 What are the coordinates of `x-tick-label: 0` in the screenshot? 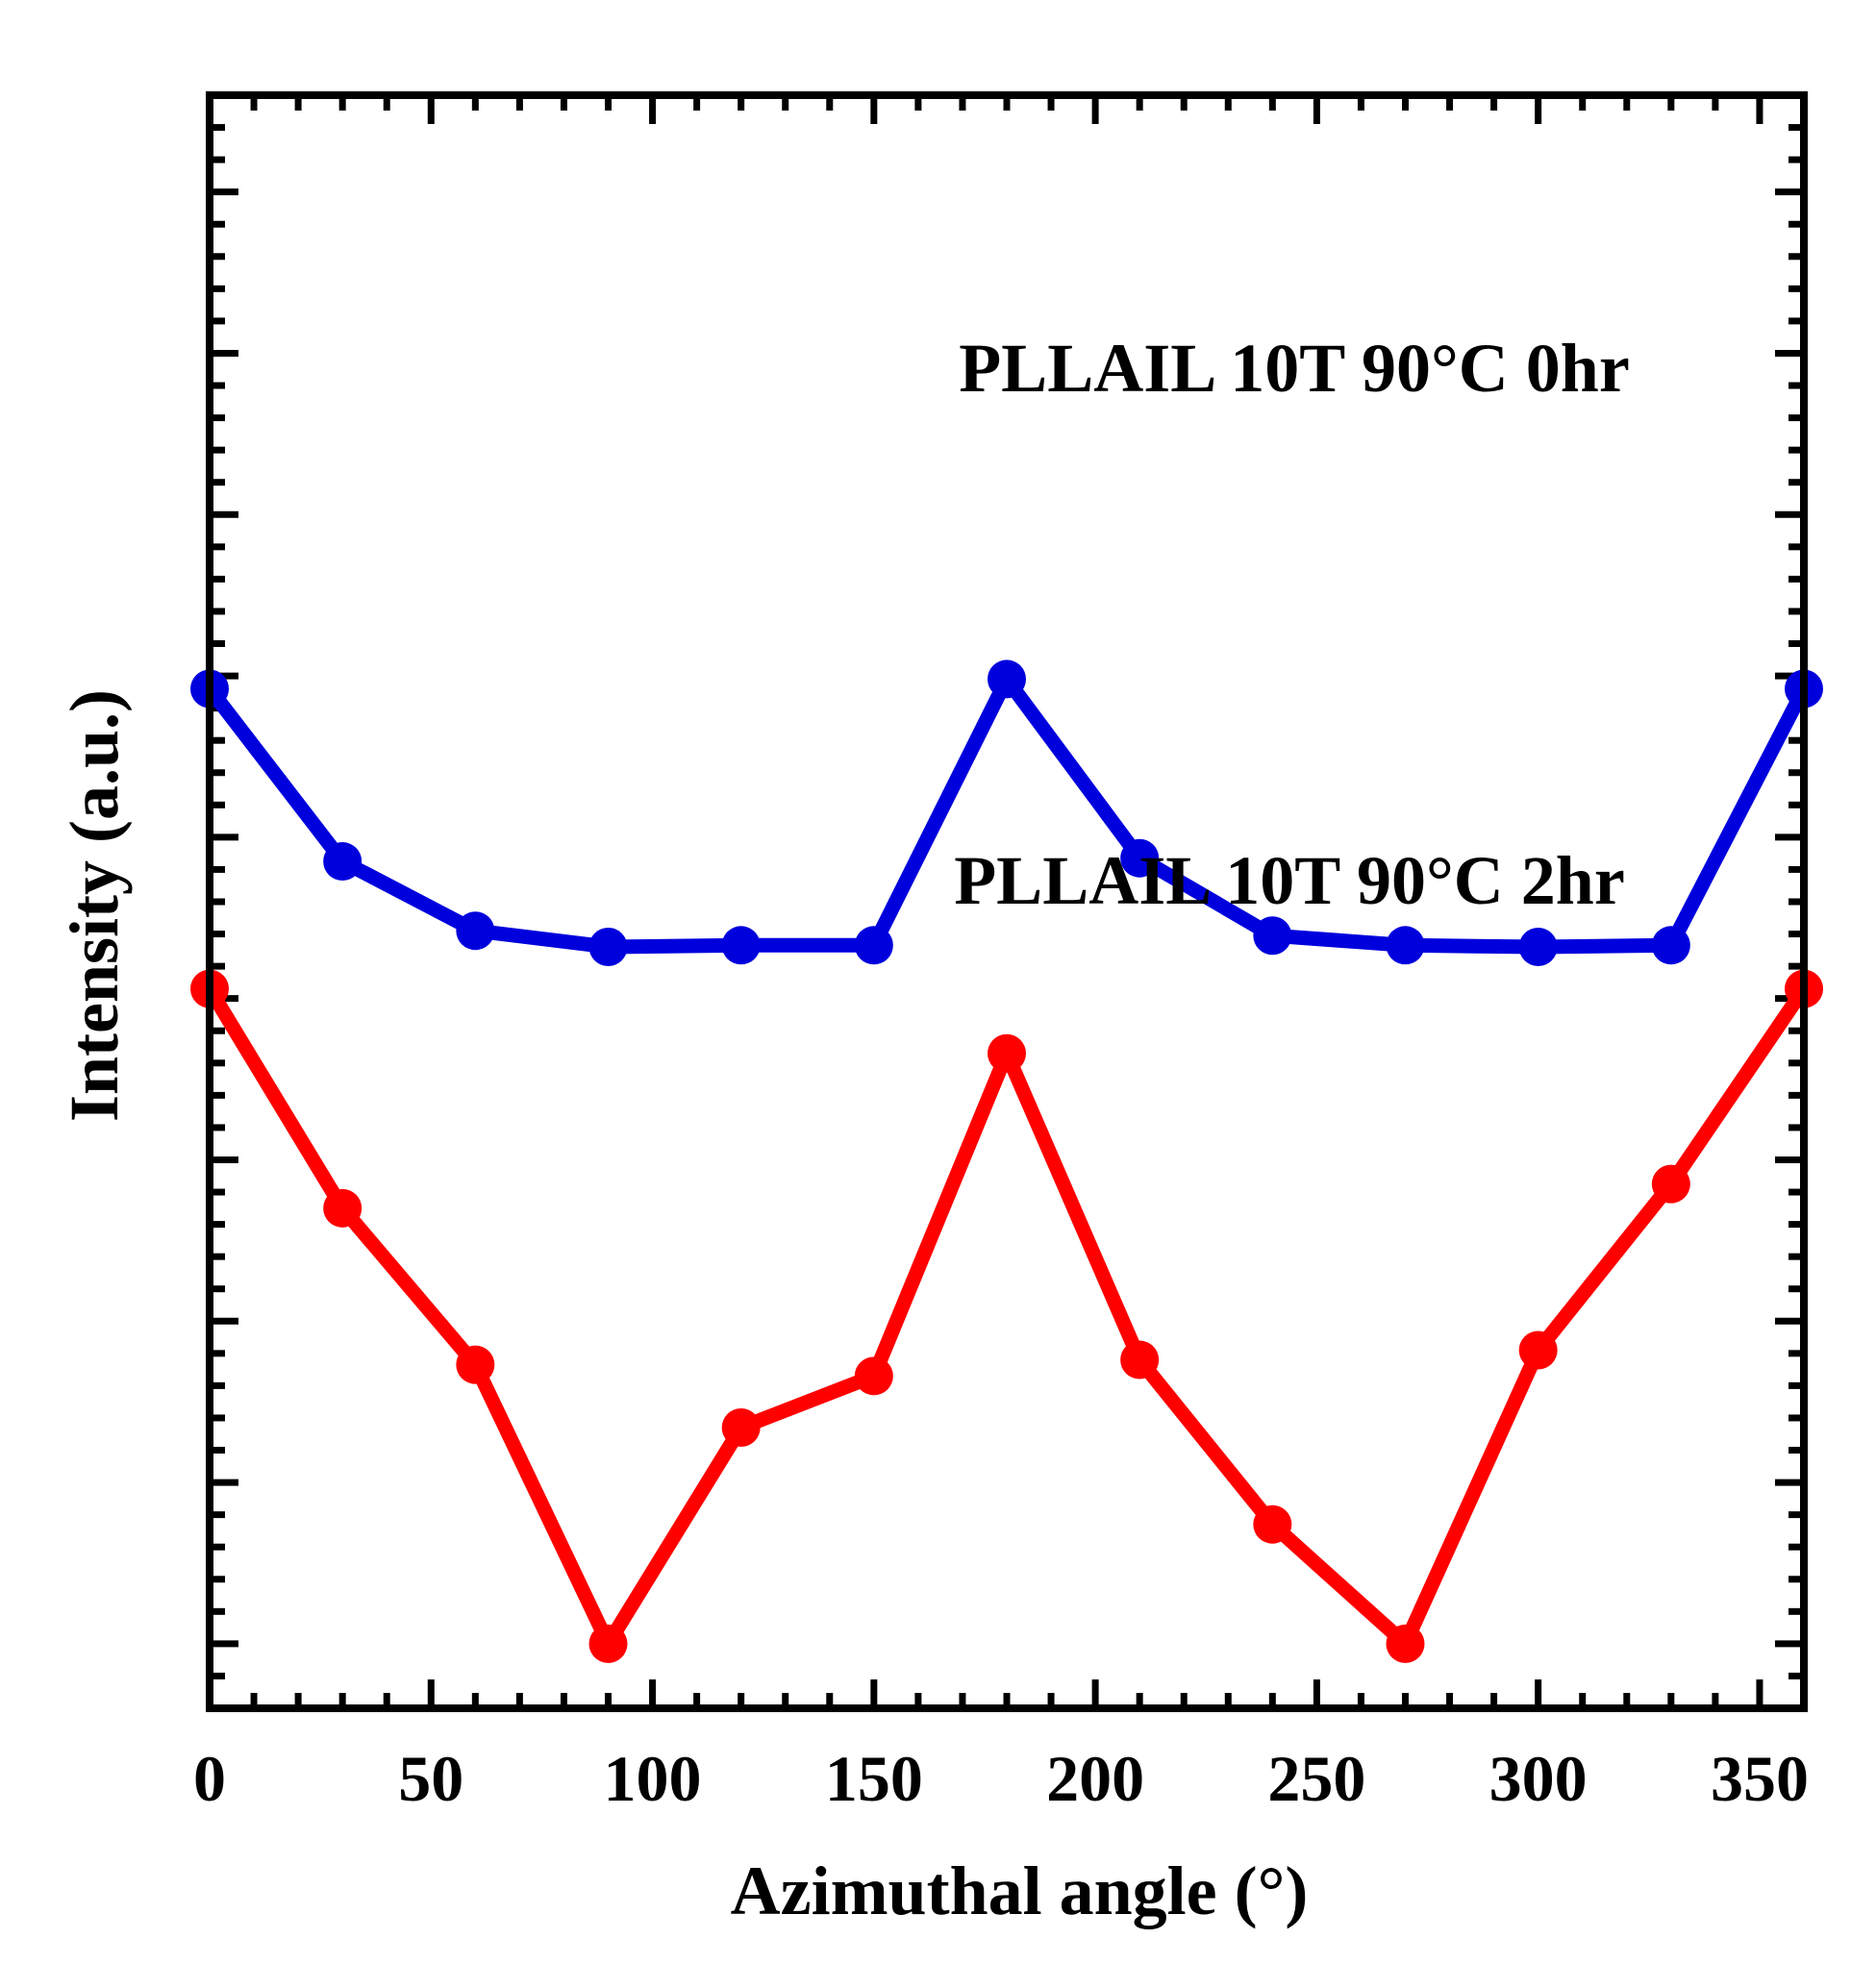 It's located at (209, 1778).